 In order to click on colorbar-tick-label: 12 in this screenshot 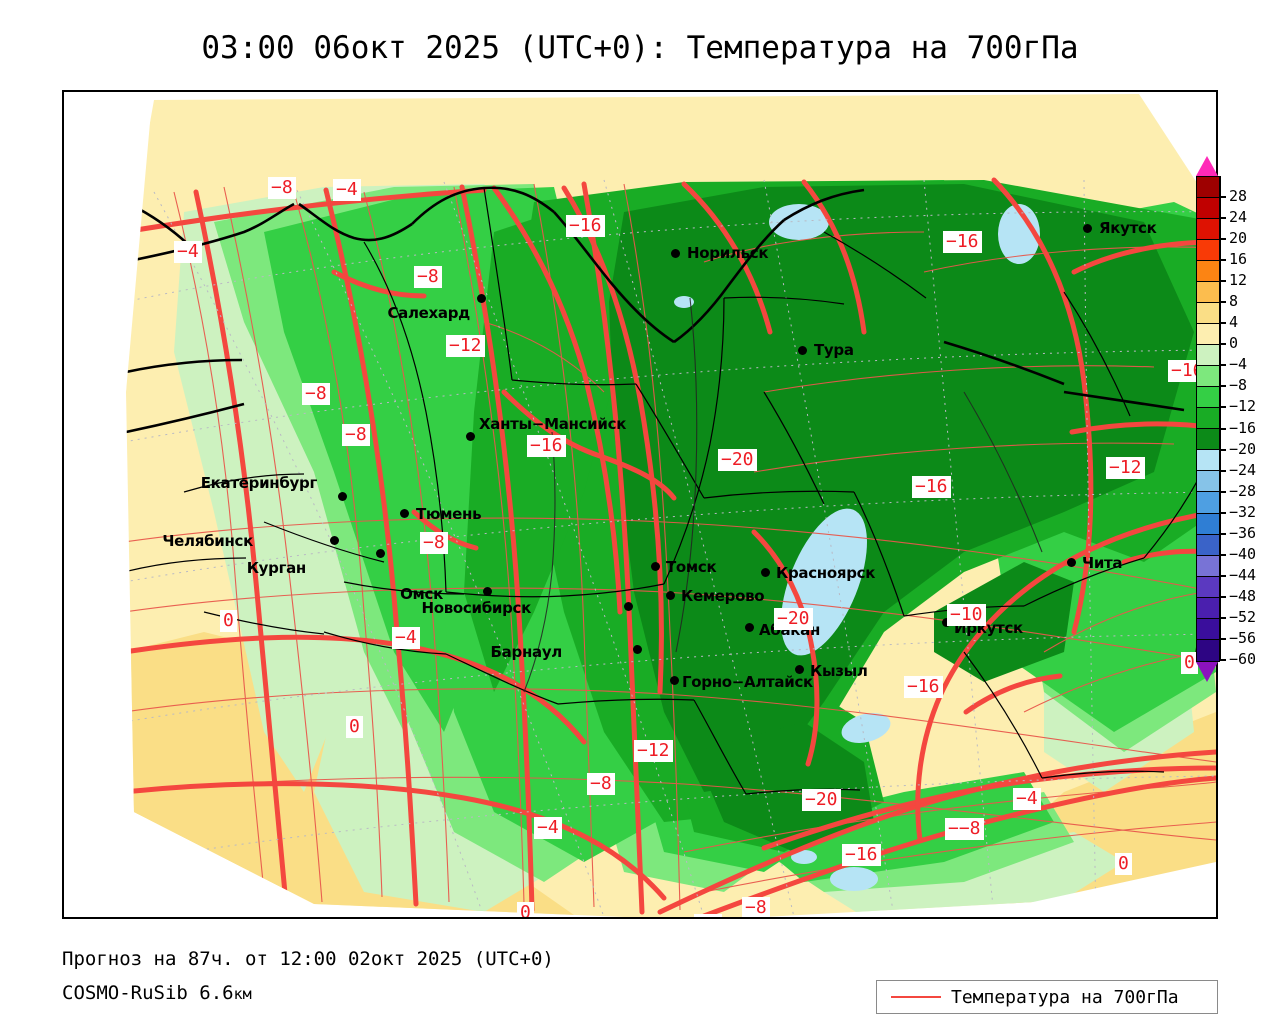, I will do `click(1238, 280)`.